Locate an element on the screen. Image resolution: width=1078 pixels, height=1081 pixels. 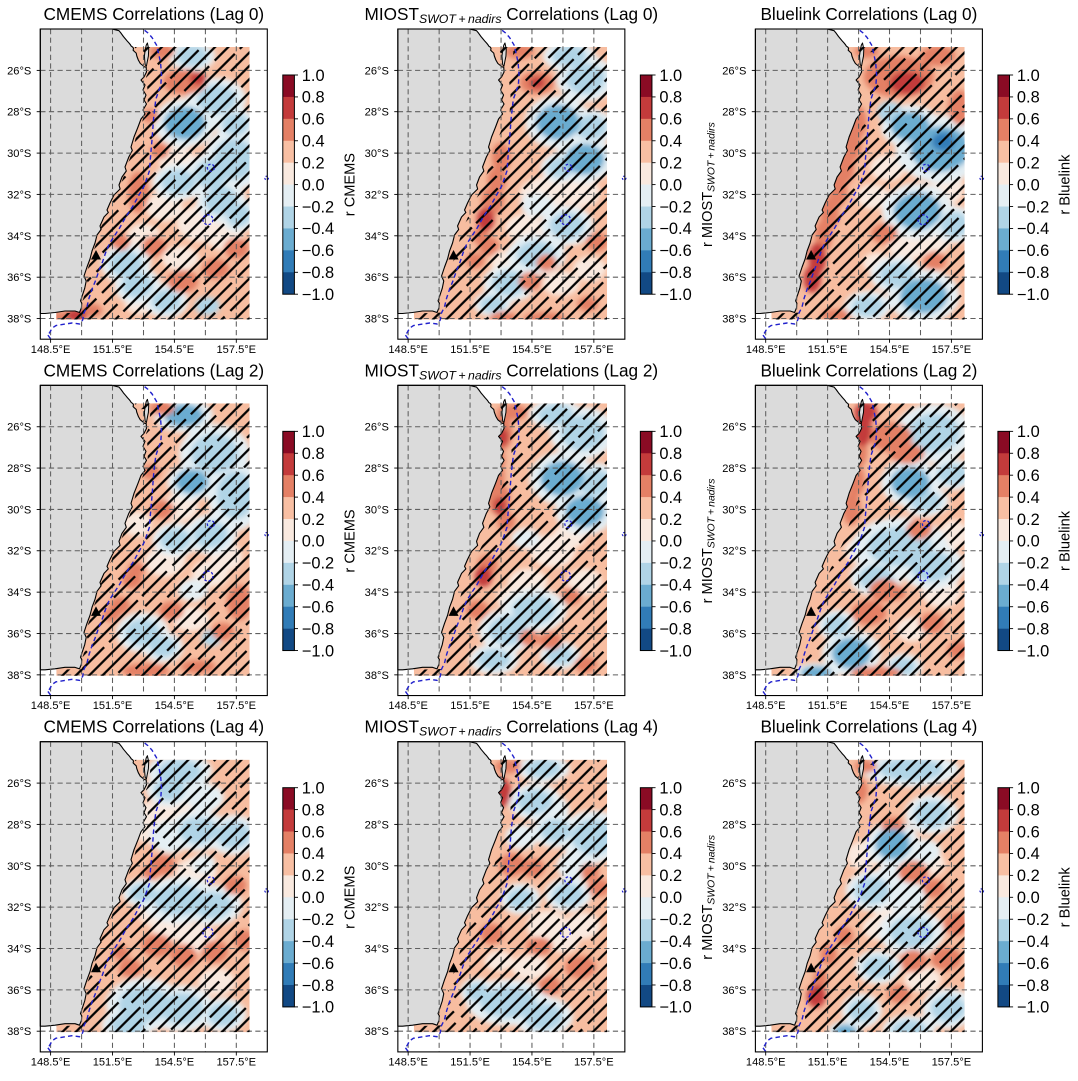
svg-text: CMEMS Correlations (Lag 2) is located at coordinates (153, 370).